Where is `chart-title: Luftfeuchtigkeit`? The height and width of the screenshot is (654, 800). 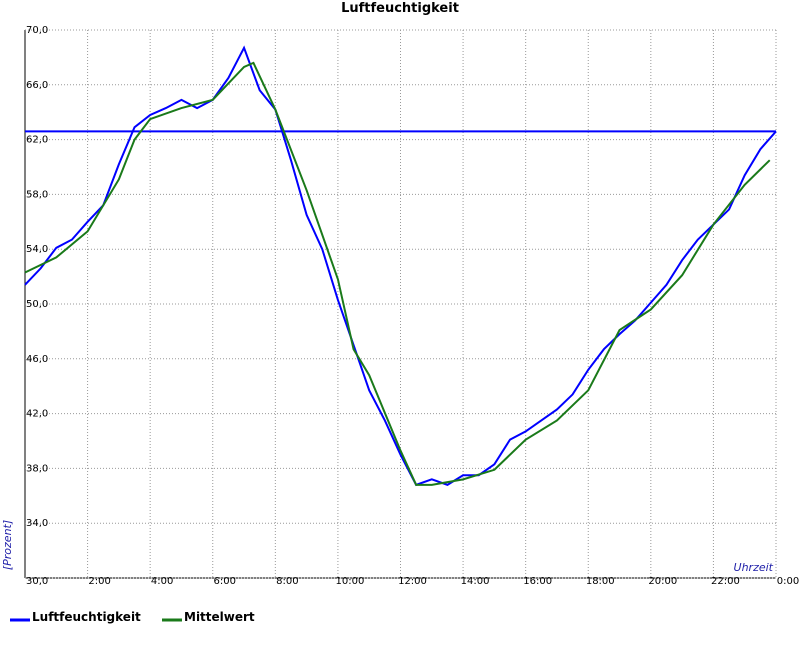 chart-title: Luftfeuchtigkeit is located at coordinates (400, 8).